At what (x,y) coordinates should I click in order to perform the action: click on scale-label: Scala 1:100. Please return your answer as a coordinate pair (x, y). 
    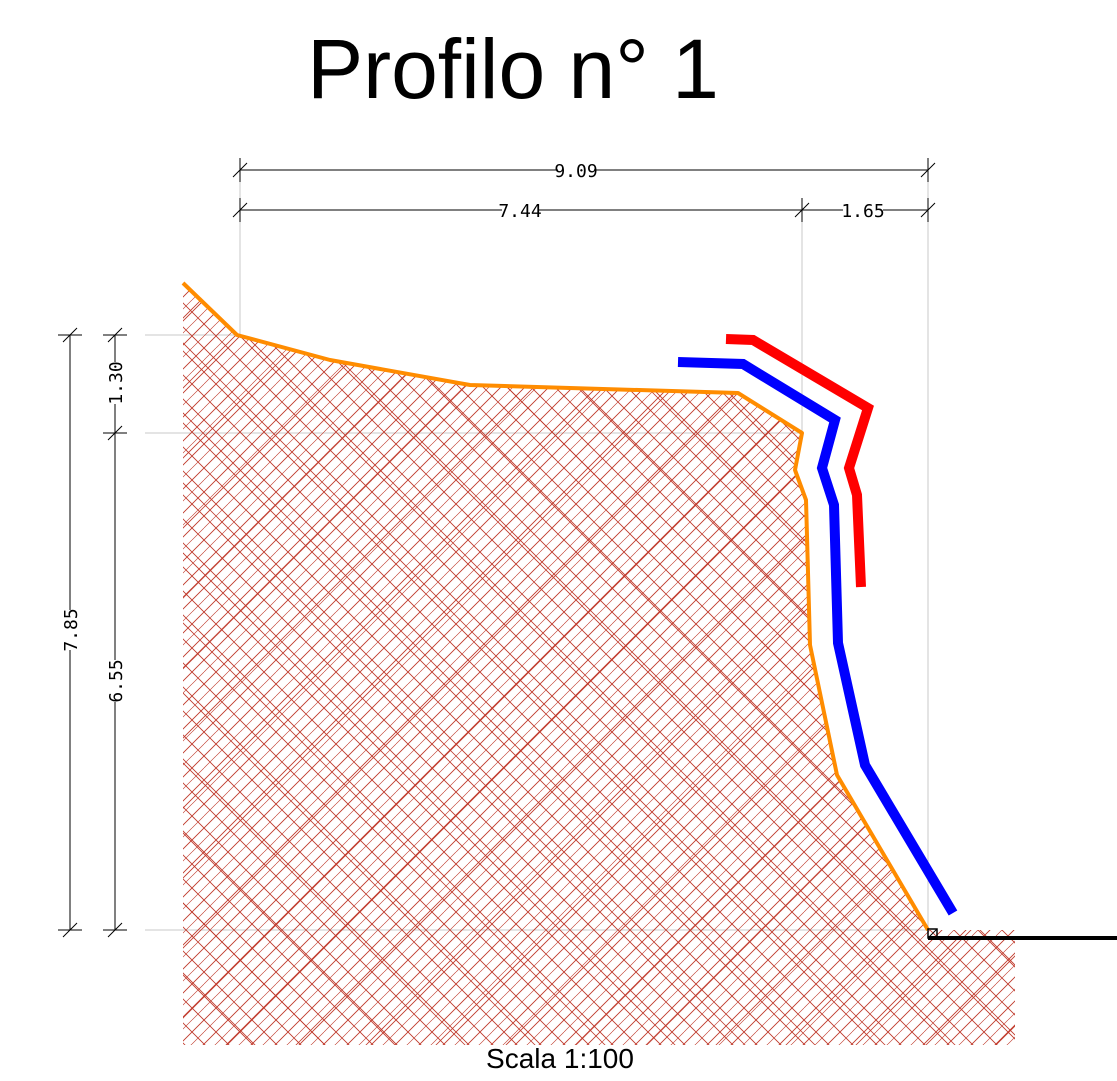
    Looking at the image, I should click on (560, 1058).